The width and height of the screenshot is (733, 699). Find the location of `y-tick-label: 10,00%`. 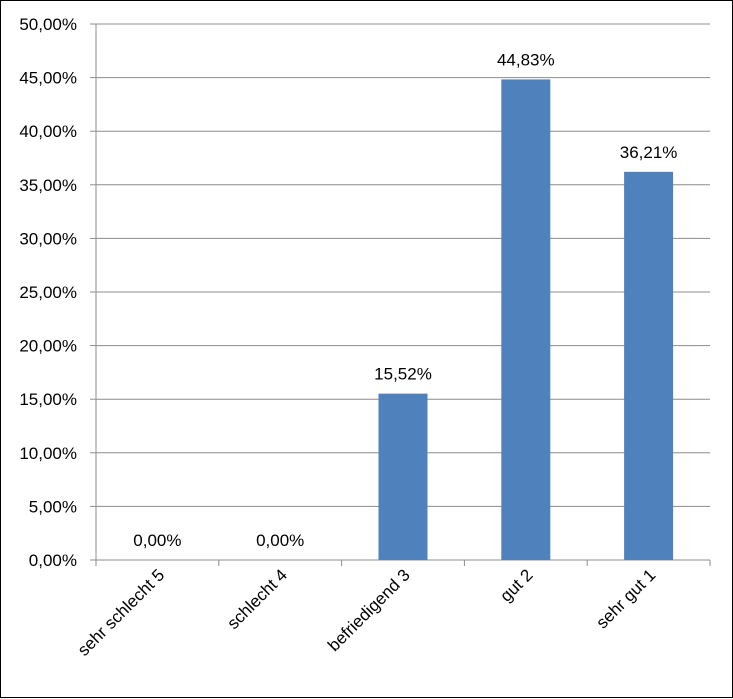

y-tick-label: 10,00% is located at coordinates (48, 453).